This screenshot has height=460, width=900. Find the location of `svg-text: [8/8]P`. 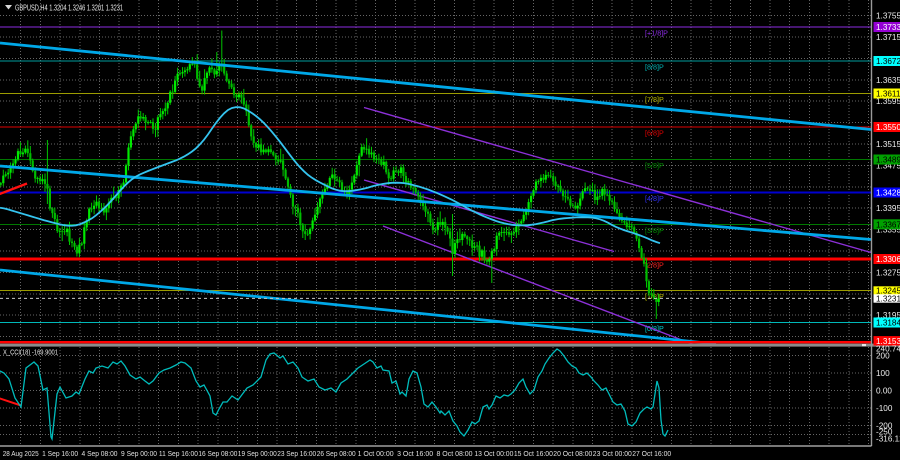

svg-text: [8/8]P is located at coordinates (654, 67).